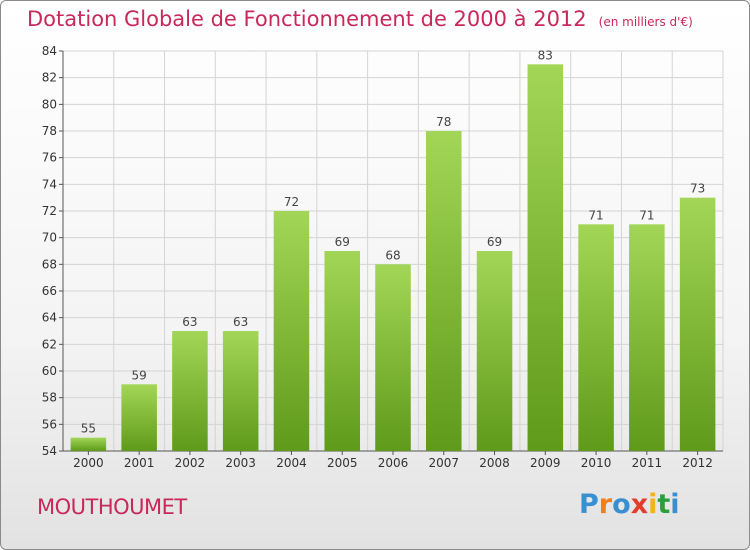 This screenshot has width=750, height=550. Describe the element at coordinates (49, 131) in the screenshot. I see `y-tick-label: 78` at that location.